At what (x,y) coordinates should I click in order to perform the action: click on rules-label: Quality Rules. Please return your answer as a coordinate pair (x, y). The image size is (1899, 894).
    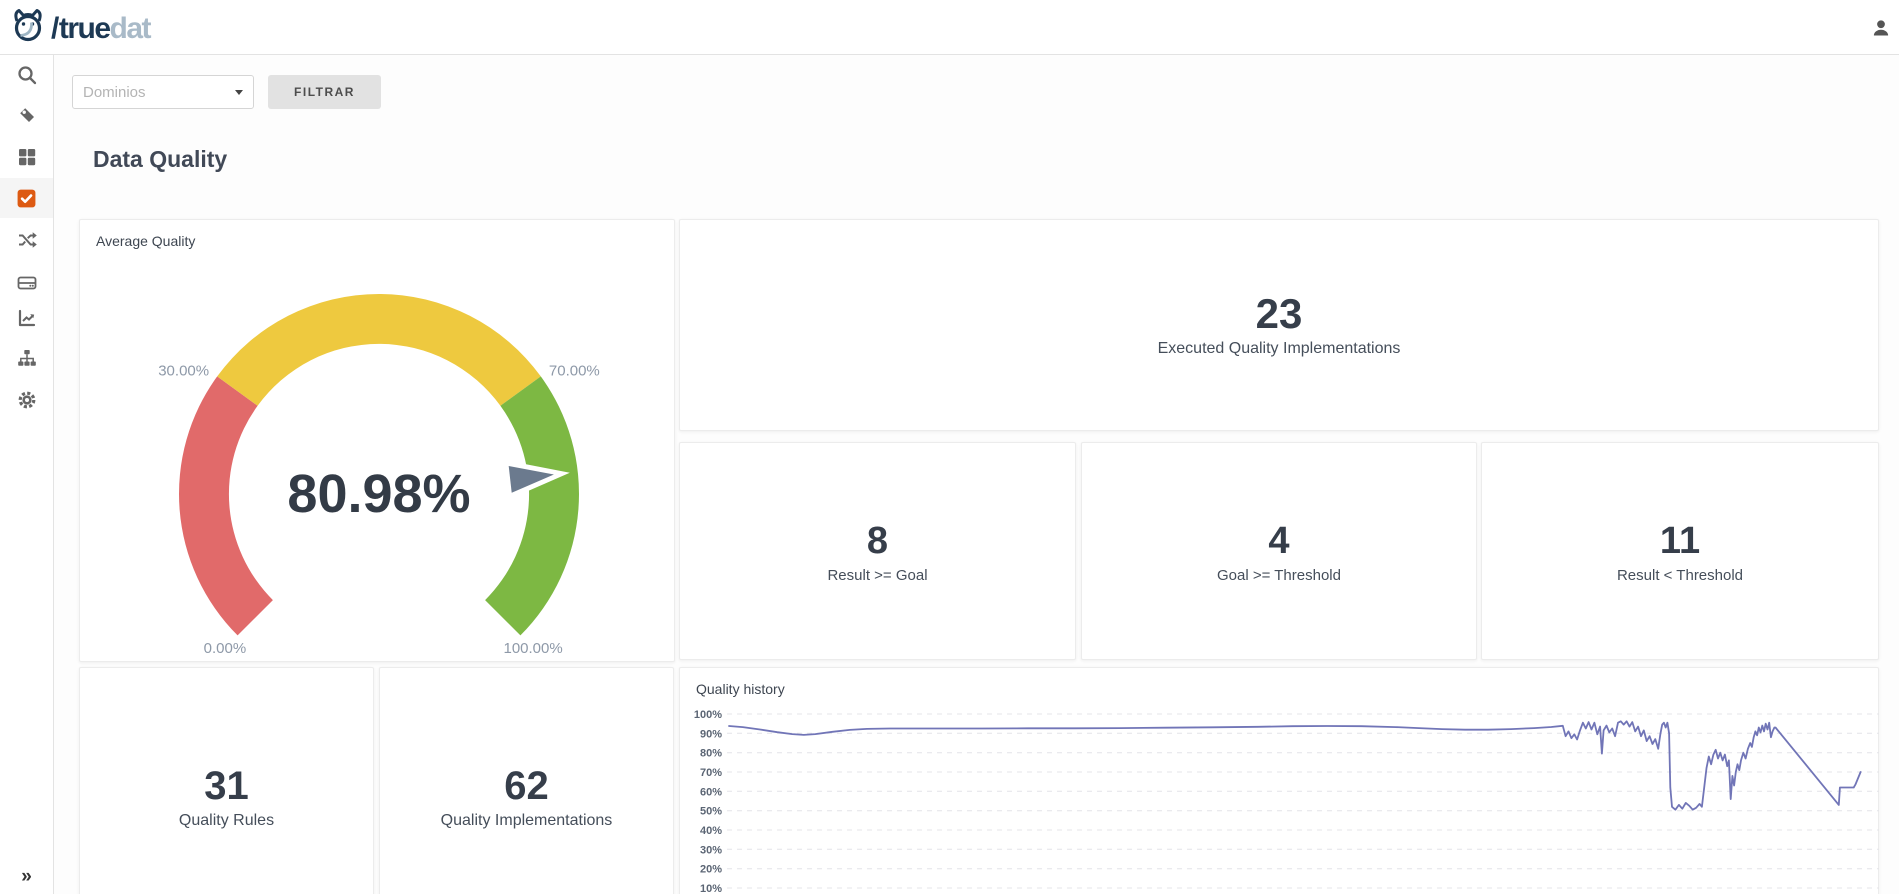
    Looking at the image, I should click on (226, 820).